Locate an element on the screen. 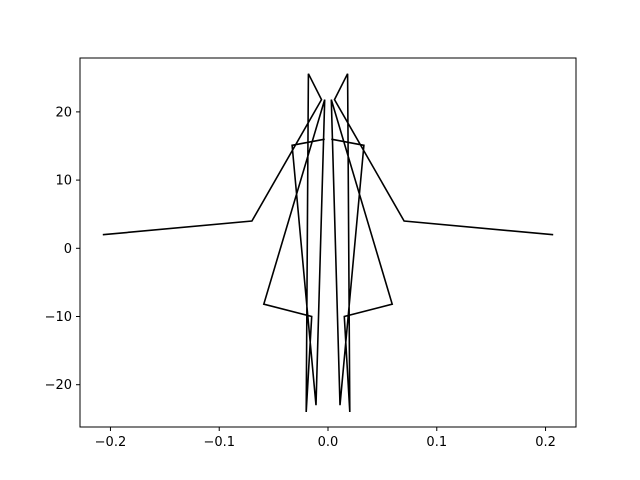 Image resolution: width=640 pixels, height=480 pixels. y-axis: −20 −10 0 10 20 is located at coordinates (62, 249).